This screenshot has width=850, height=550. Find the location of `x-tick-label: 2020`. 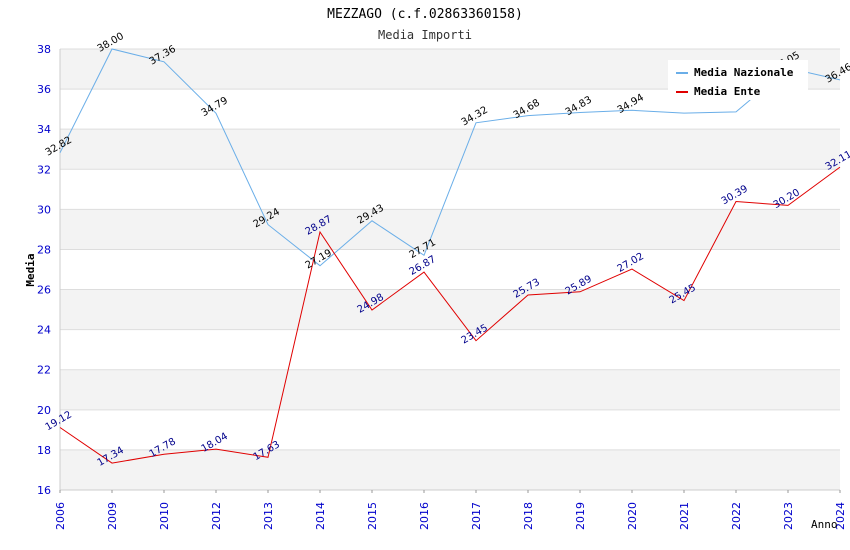

x-tick-label: 2020 is located at coordinates (632, 516).